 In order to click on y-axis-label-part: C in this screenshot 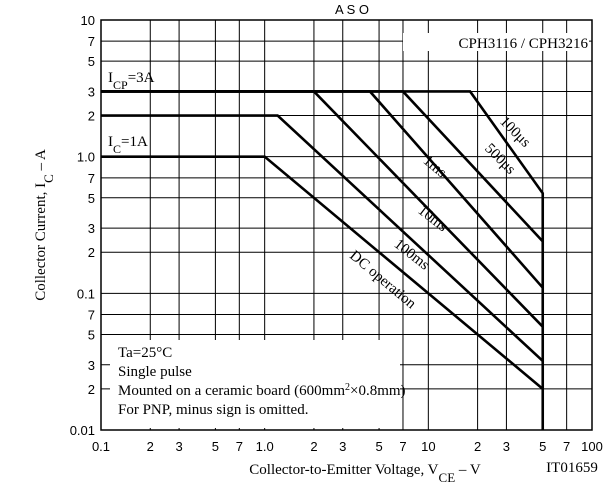, I will do `click(48, 178)`.